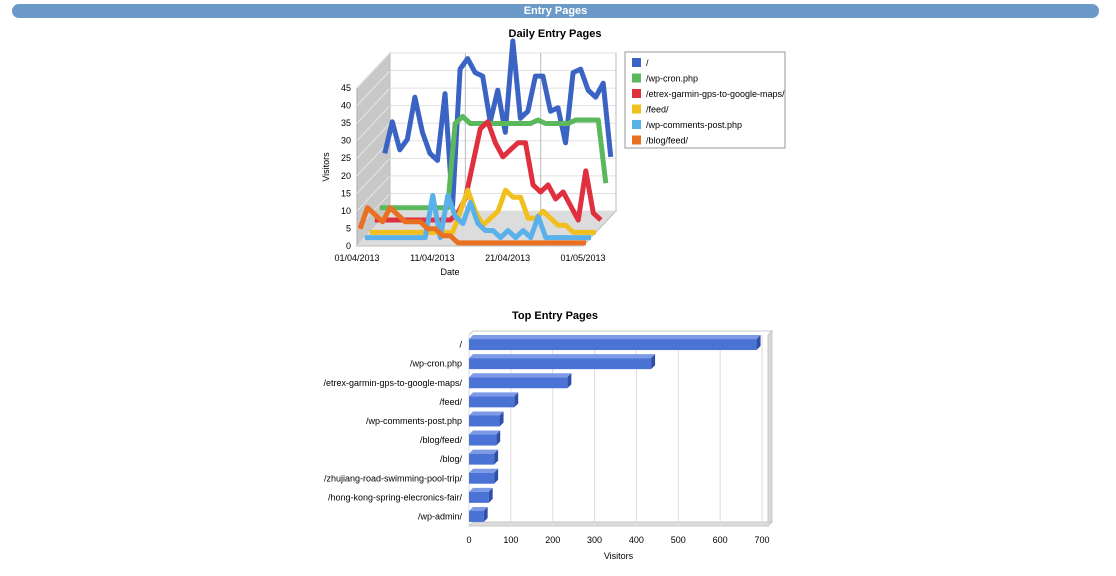 This screenshot has width=1116, height=576. I want to click on x-axis-label: Date, so click(449, 272).